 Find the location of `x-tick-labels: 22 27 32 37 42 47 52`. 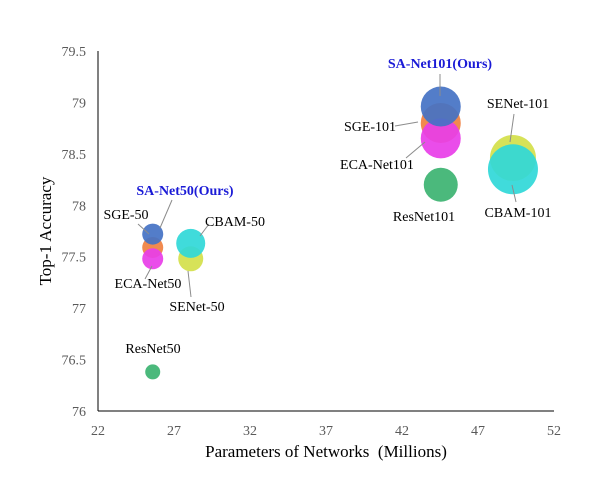

x-tick-labels: 22 27 32 37 42 47 52 is located at coordinates (326, 431).